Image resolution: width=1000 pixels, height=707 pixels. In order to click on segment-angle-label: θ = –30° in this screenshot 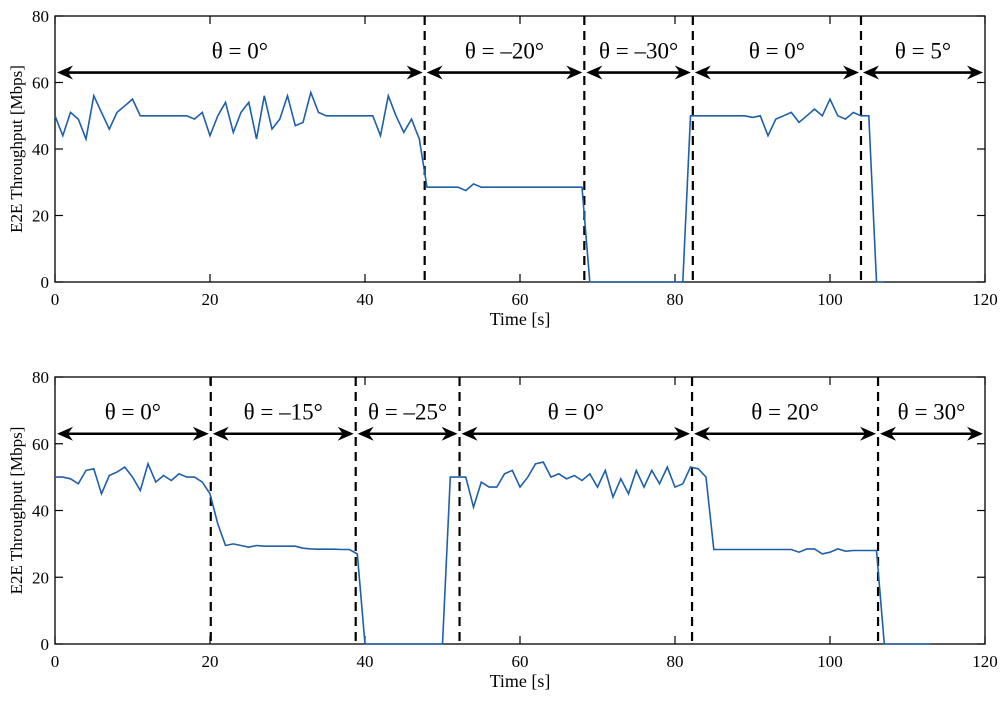, I will do `click(638, 51)`.